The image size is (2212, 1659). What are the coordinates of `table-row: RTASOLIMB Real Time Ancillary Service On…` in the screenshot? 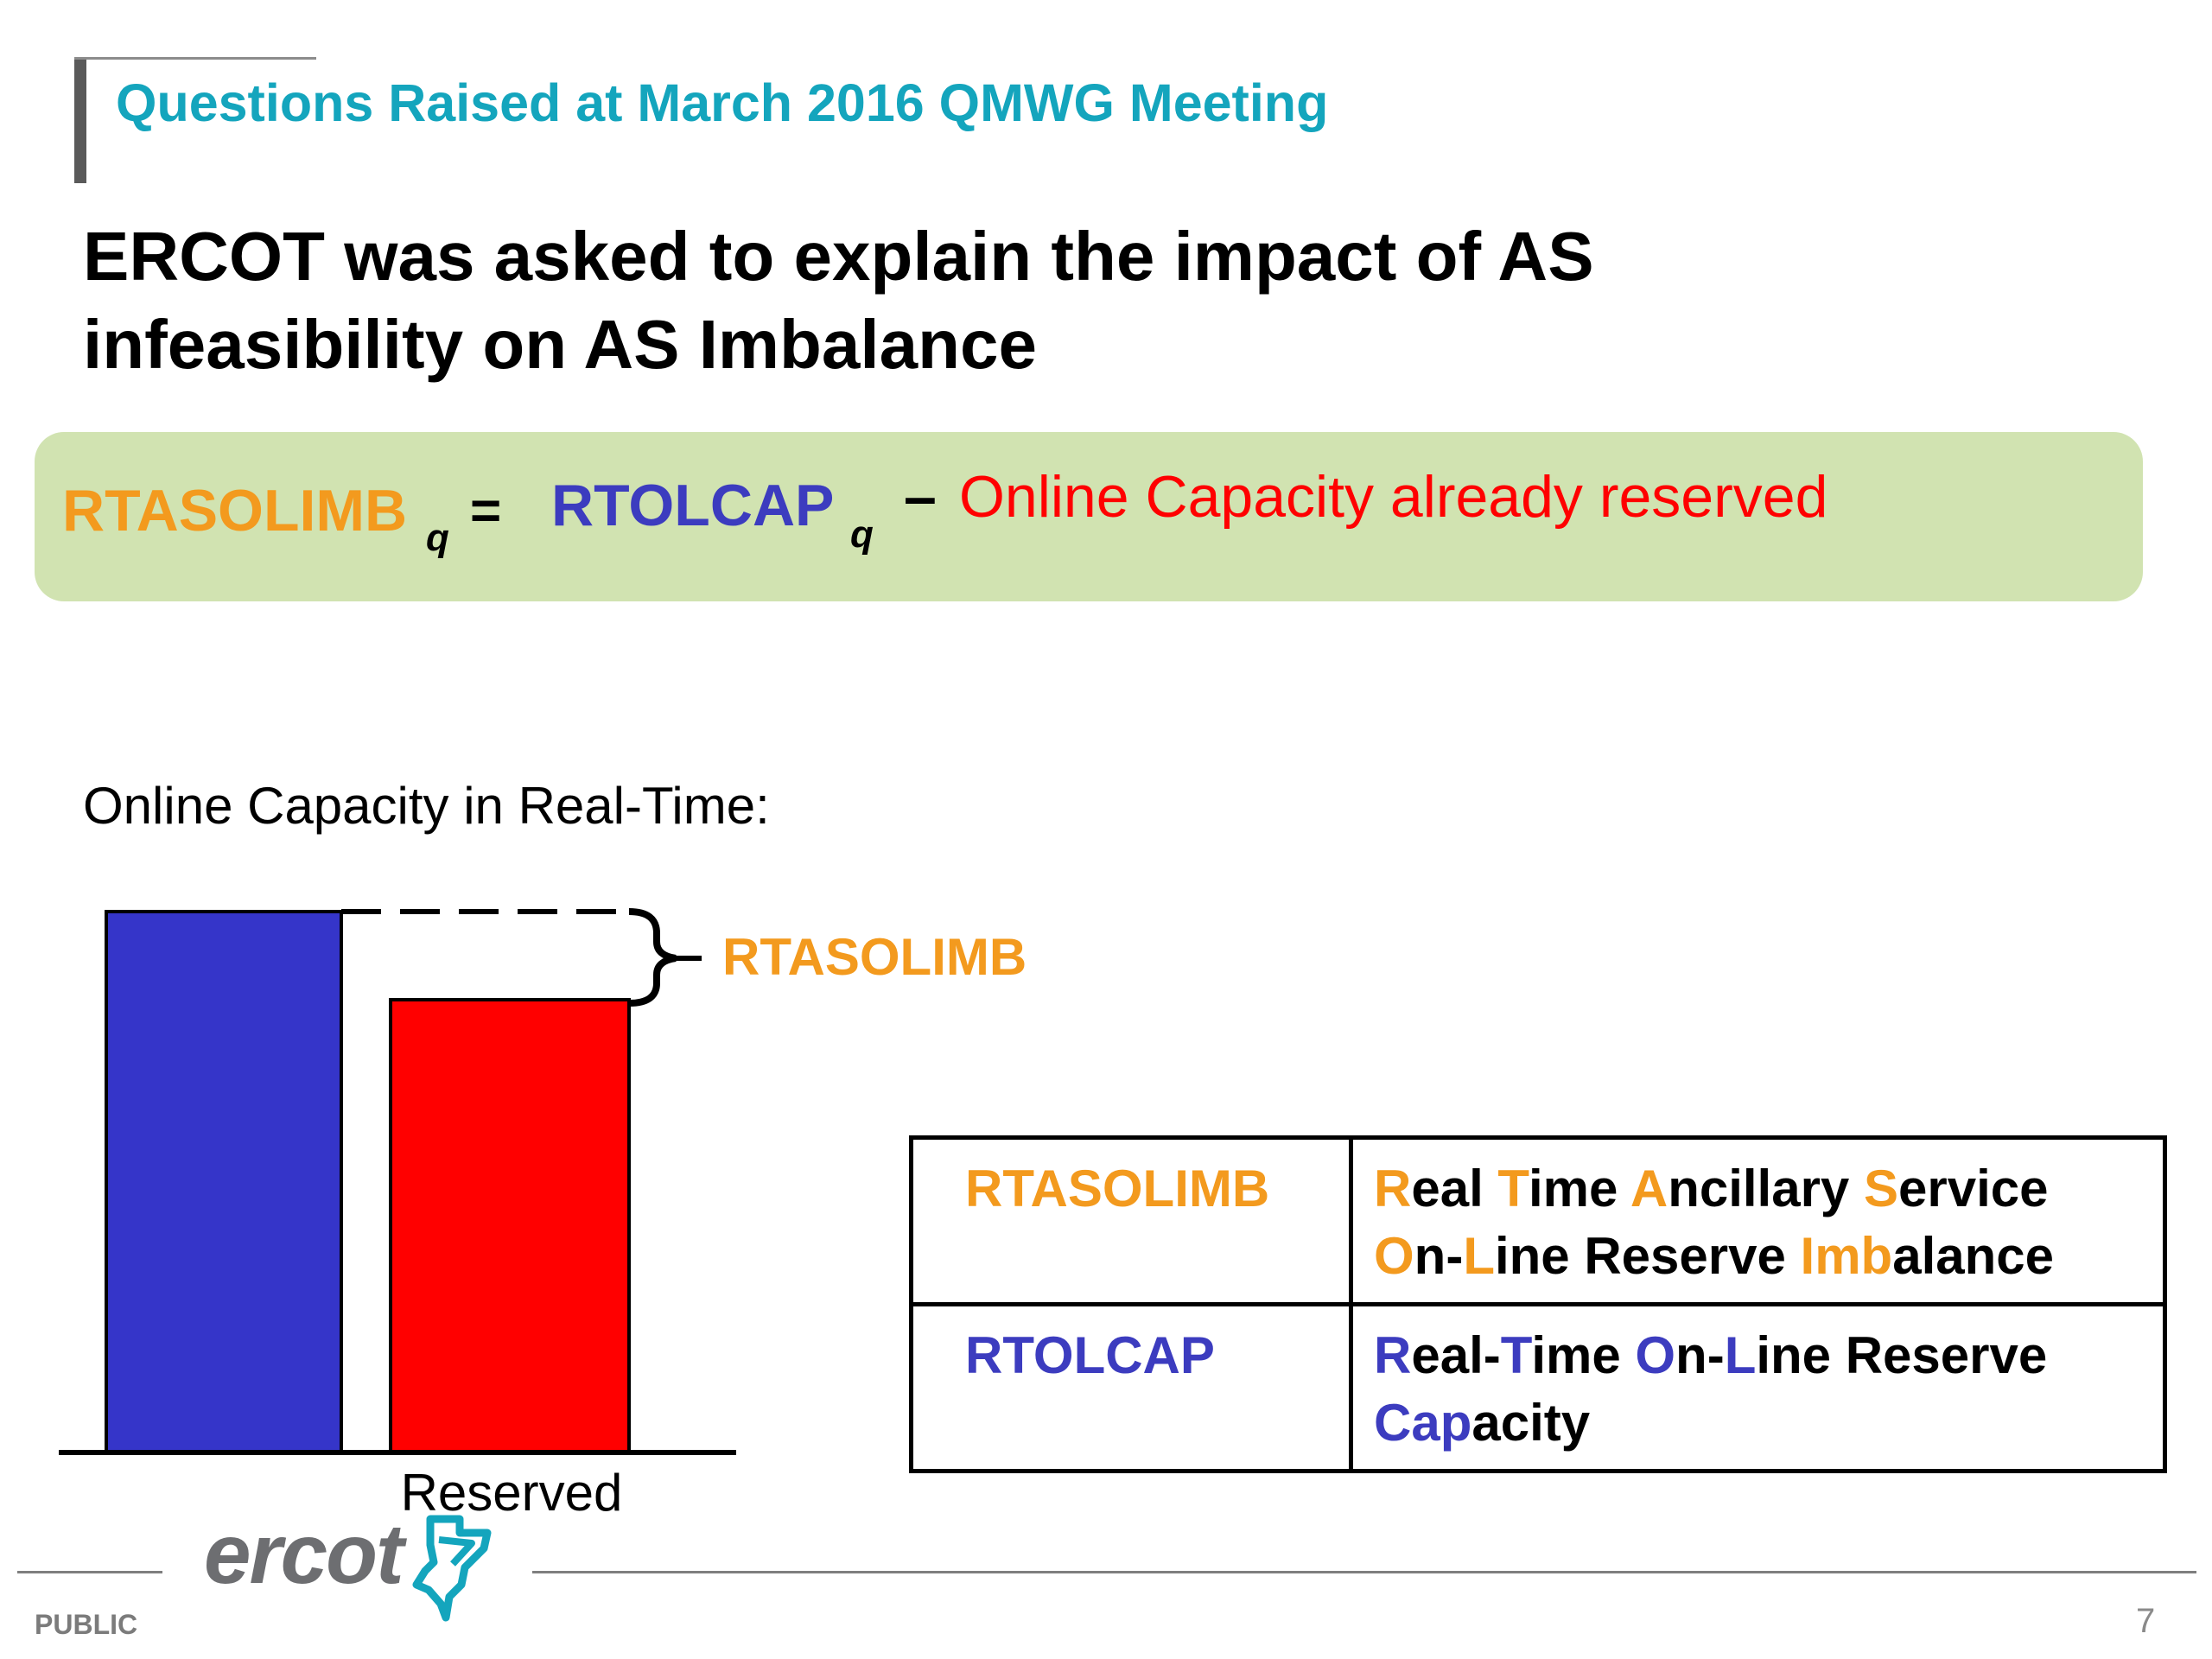 It's located at (1538, 1220).